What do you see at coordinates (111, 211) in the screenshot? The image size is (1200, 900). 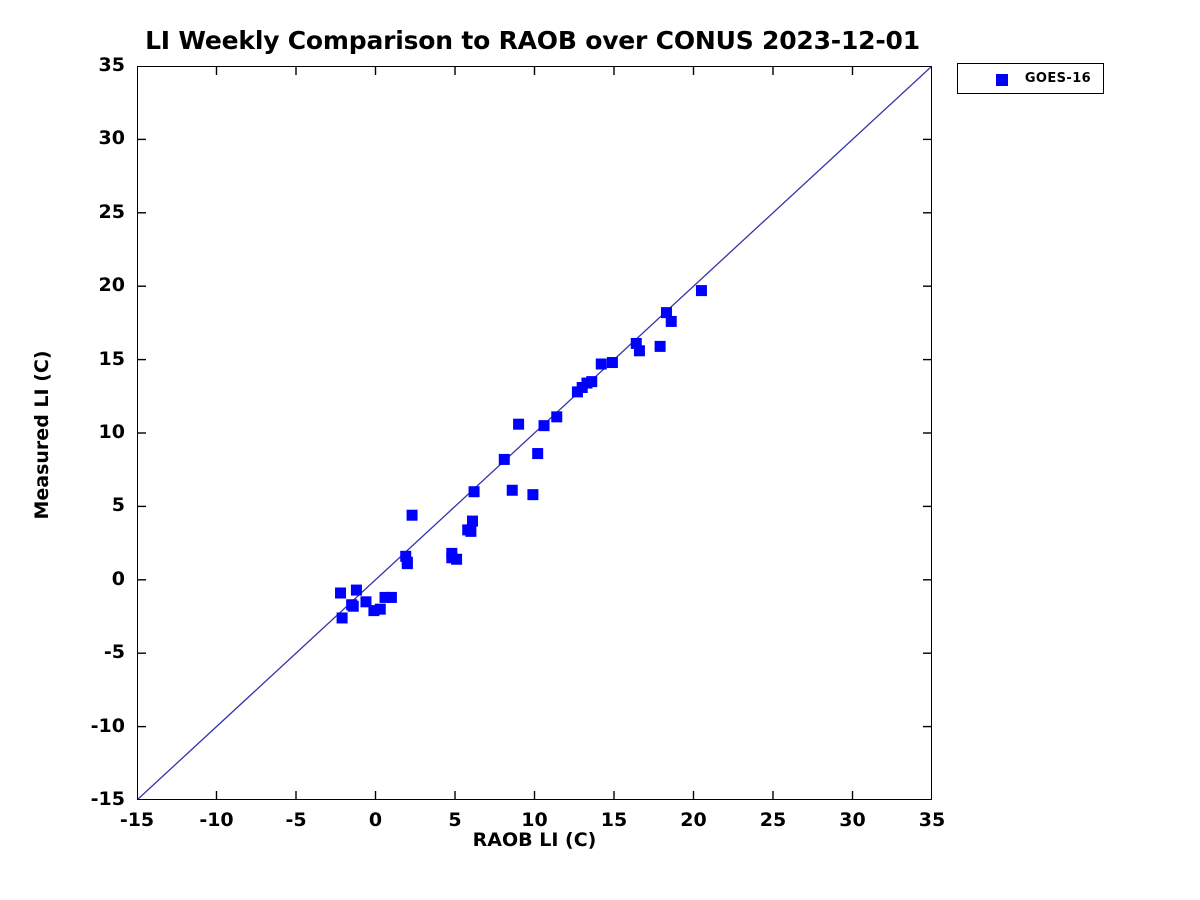 I see `y-axis-tick-label: 25` at bounding box center [111, 211].